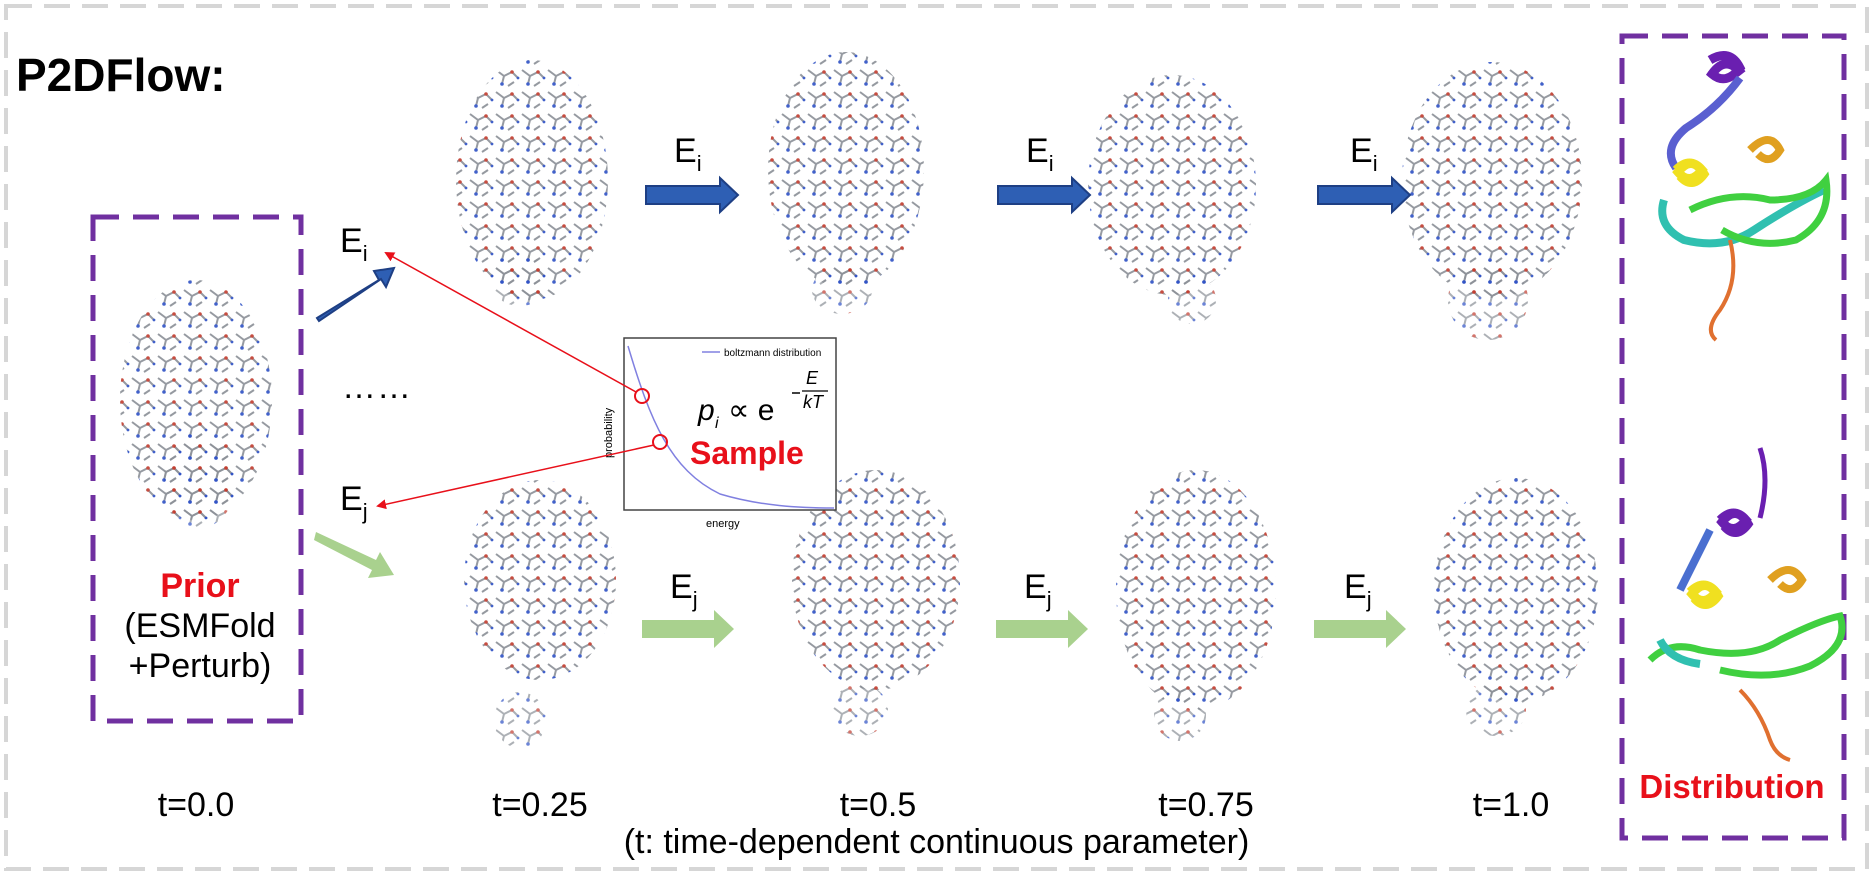 This screenshot has width=1873, height=875. What do you see at coordinates (660, 442) in the screenshot?
I see `sample-point-j` at bounding box center [660, 442].